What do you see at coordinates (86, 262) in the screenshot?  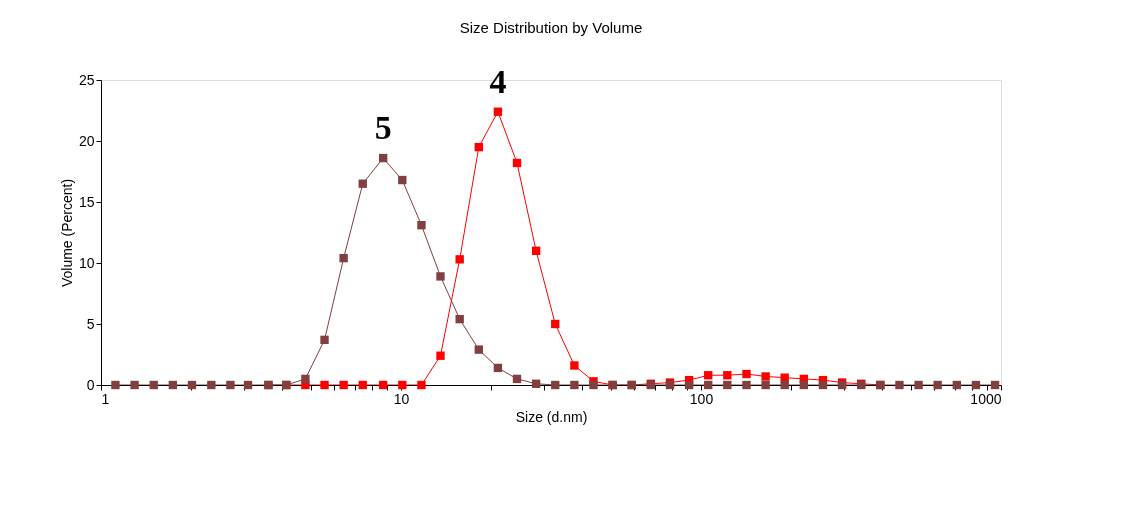 I see `y-tick-label: 10` at bounding box center [86, 262].